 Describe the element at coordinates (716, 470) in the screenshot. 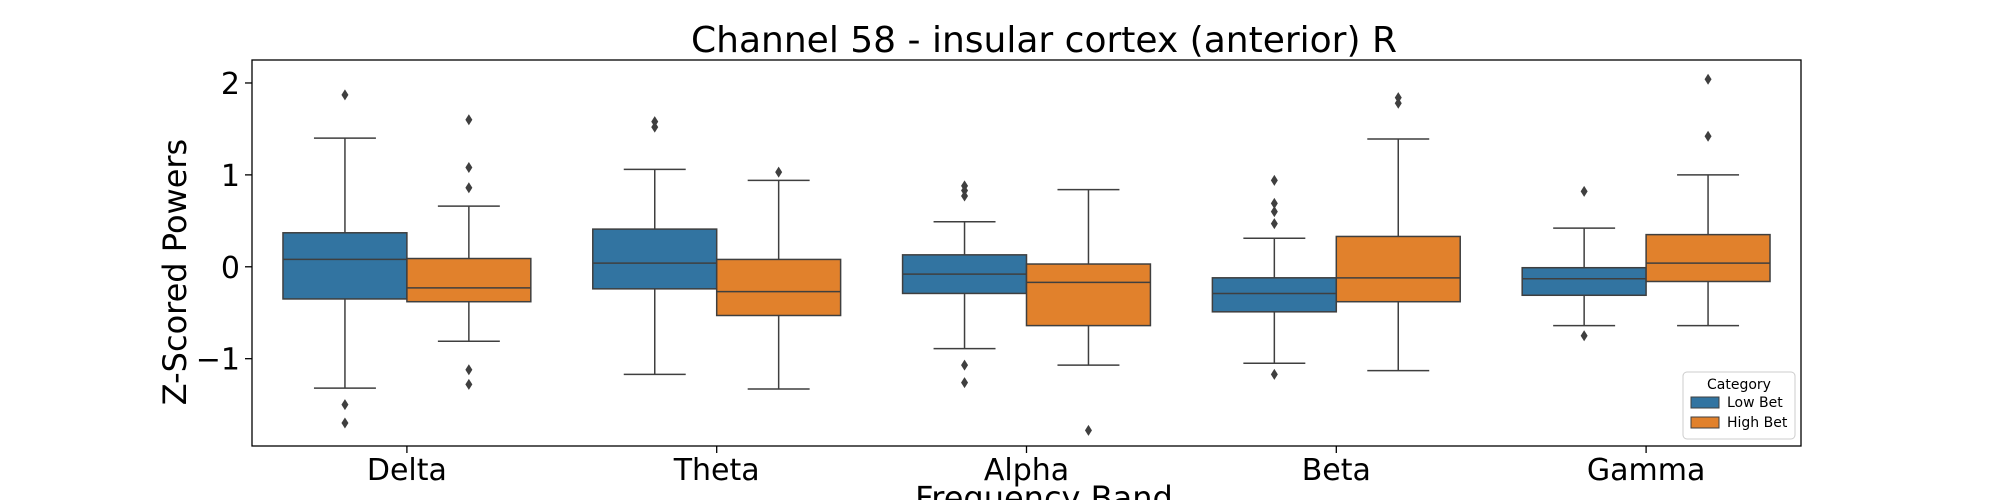

I see `x-tick-label: Theta` at that location.